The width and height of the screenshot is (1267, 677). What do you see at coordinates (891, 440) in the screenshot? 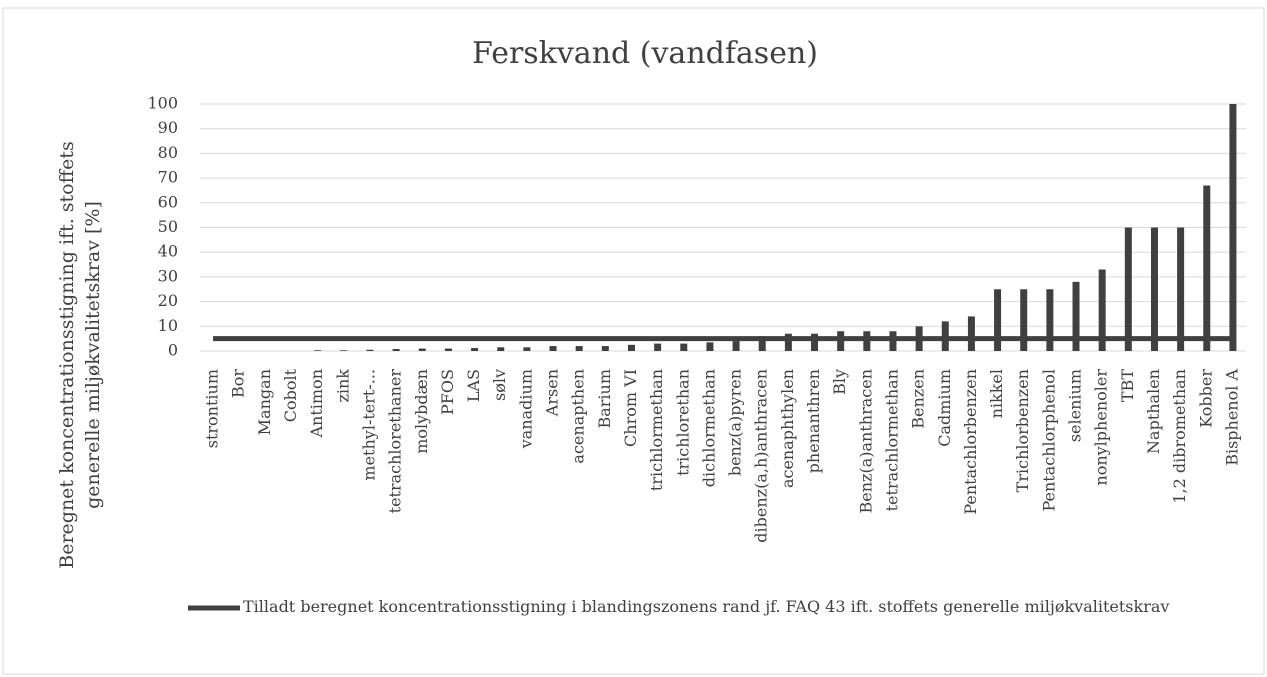
I see `x-tick-label: tetrachlormethan` at bounding box center [891, 440].